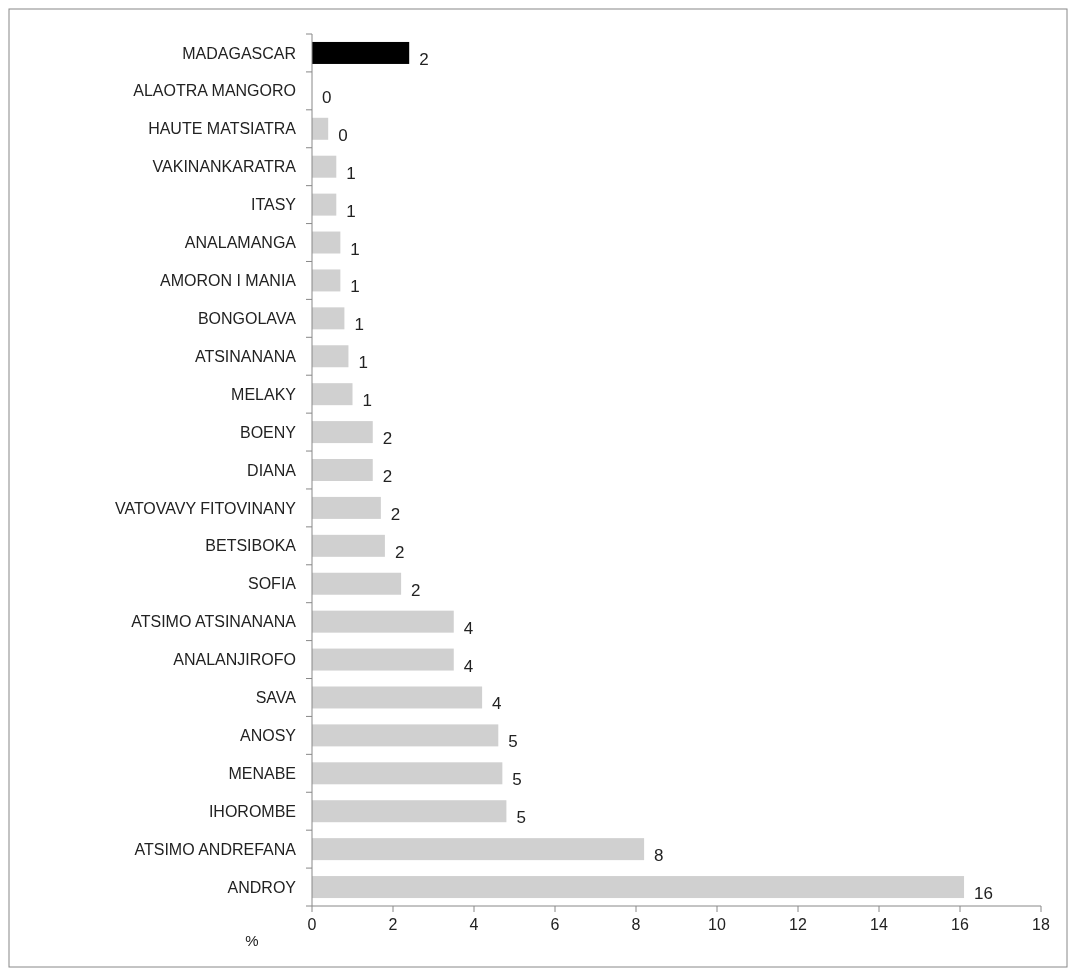 This screenshot has width=1076, height=972. What do you see at coordinates (659, 856) in the screenshot?
I see `data-label: 8` at bounding box center [659, 856].